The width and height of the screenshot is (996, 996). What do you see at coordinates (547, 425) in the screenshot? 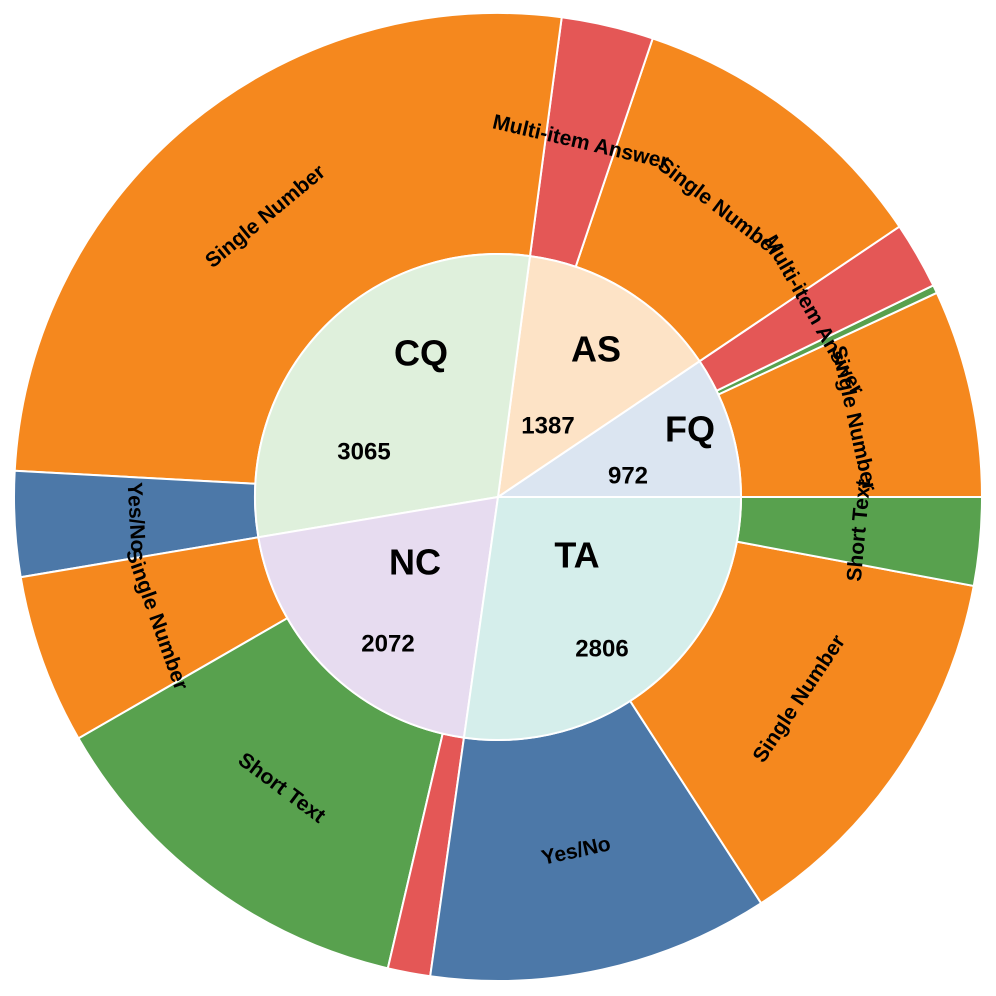
I see `inner-count-as: 1387` at bounding box center [547, 425].